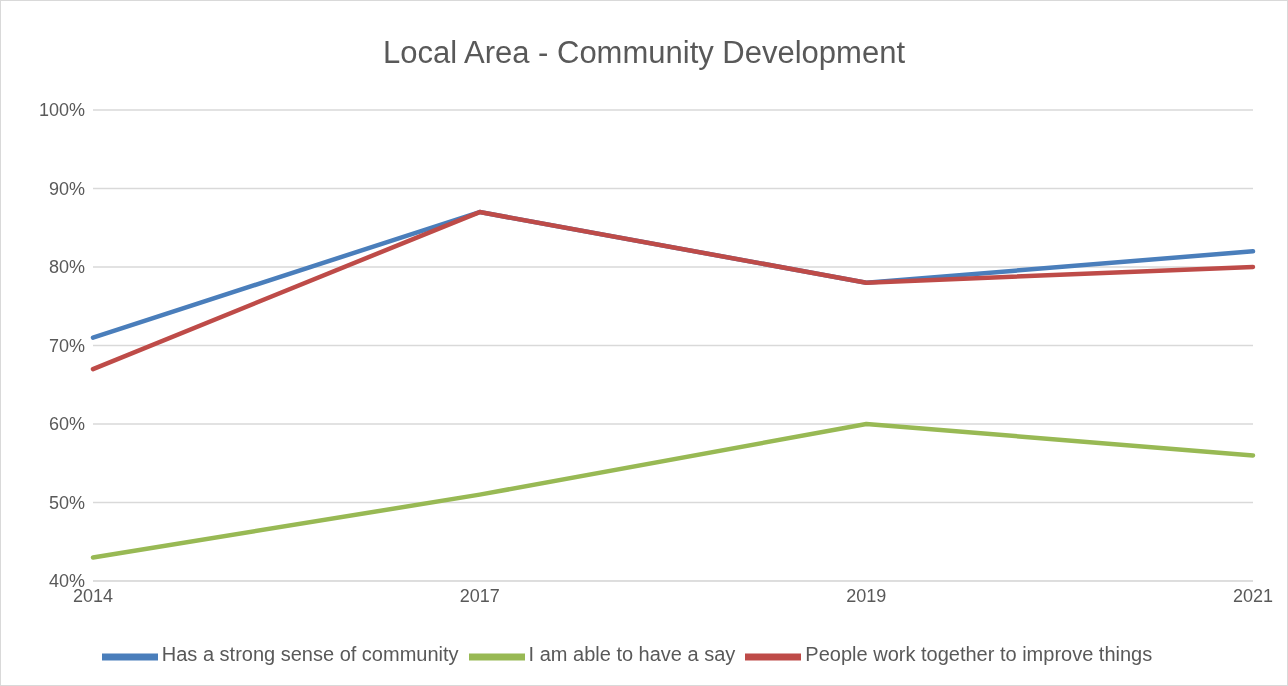 This screenshot has height=686, width=1288. Describe the element at coordinates (66, 188) in the screenshot. I see `y-tick-label: 90%` at that location.